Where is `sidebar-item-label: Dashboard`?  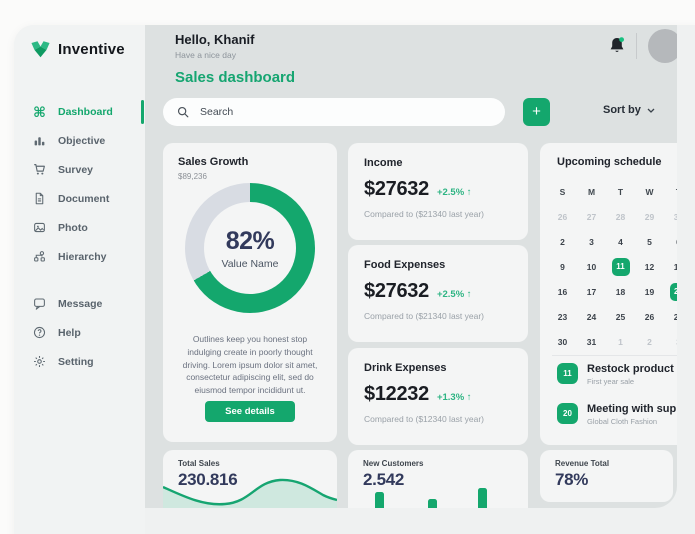 sidebar-item-label: Dashboard is located at coordinates (85, 111).